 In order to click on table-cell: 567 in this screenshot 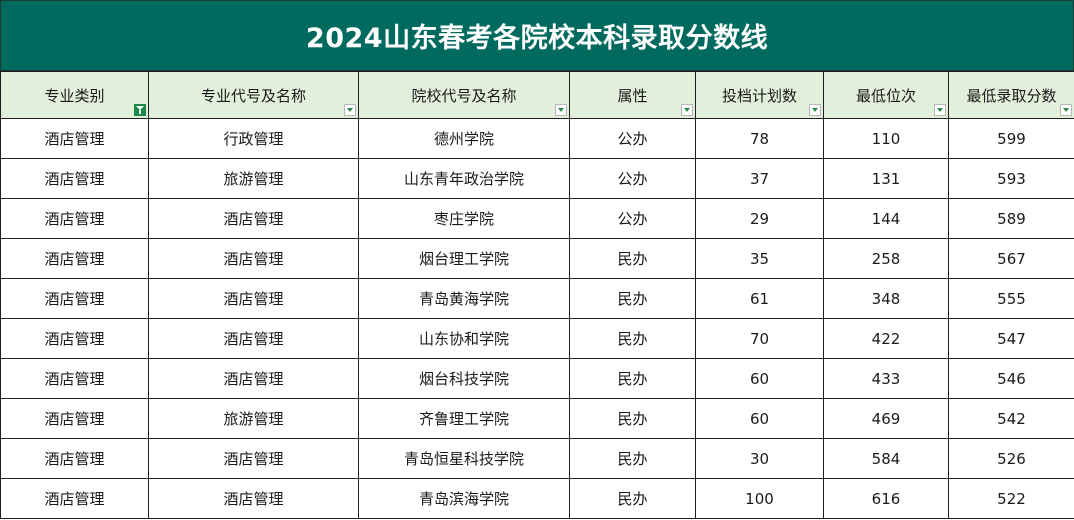, I will do `click(1011, 258)`.